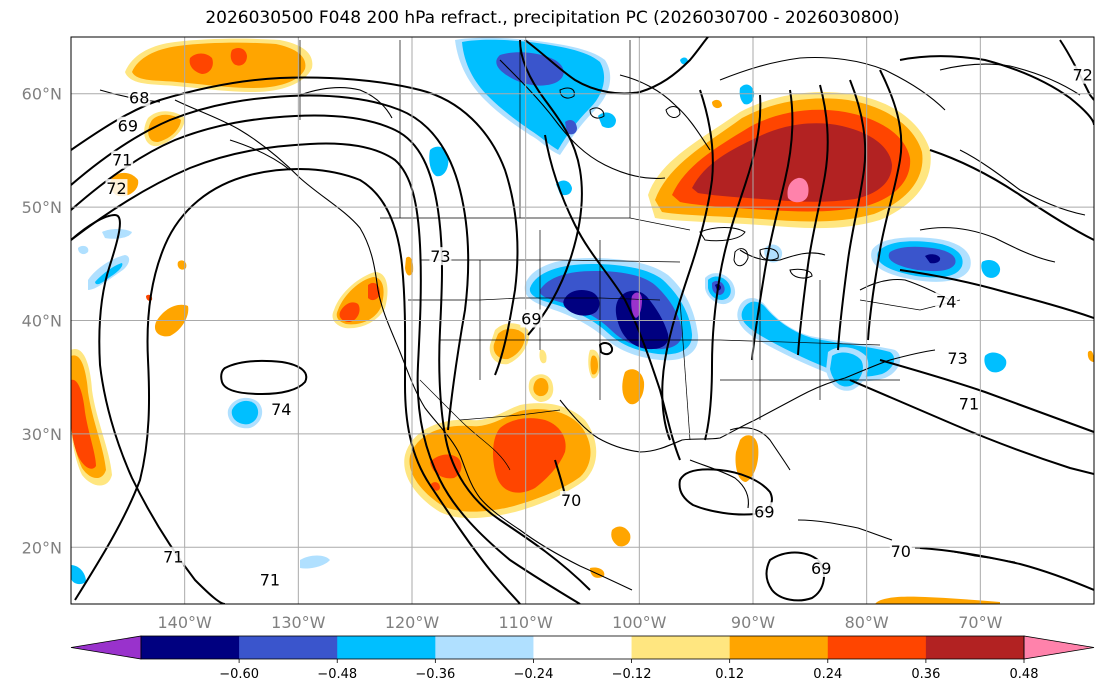  What do you see at coordinates (42, 94) in the screenshot?
I see `lat-tick-label: 60°N` at bounding box center [42, 94].